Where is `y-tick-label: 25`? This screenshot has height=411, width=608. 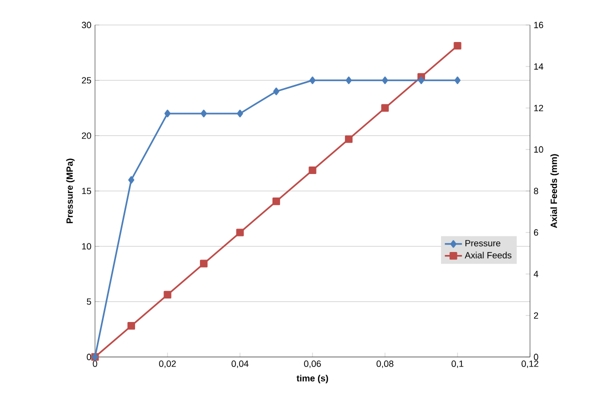
y-tick-label: 25 is located at coordinates (87, 80).